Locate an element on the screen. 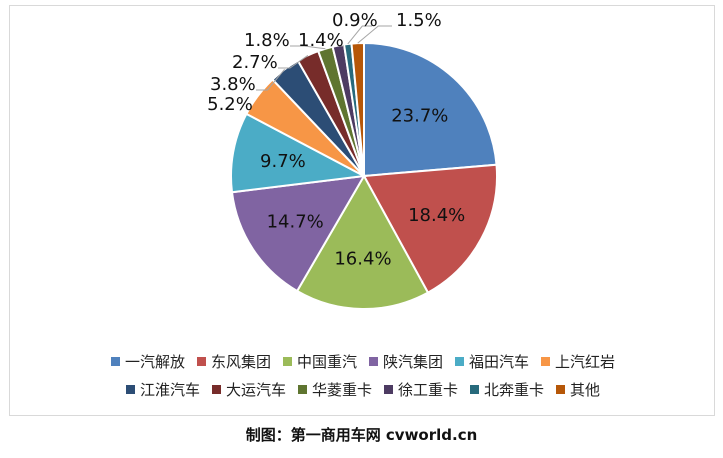 The image size is (723, 458). legend-item-6: 上汽红岩 is located at coordinates (578, 361).